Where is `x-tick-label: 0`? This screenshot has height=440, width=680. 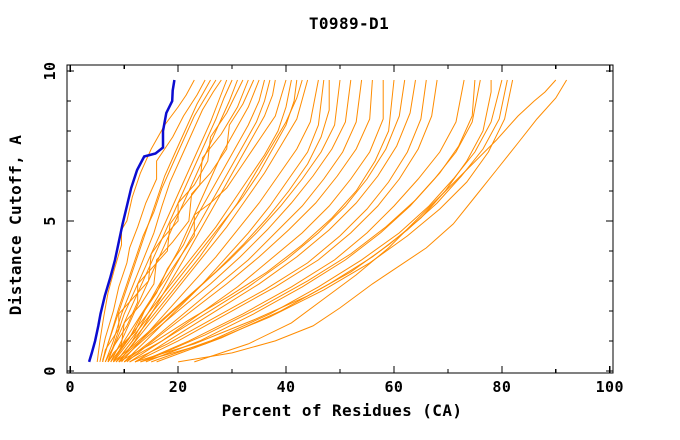
x-tick-label: 0 is located at coordinates (70, 387).